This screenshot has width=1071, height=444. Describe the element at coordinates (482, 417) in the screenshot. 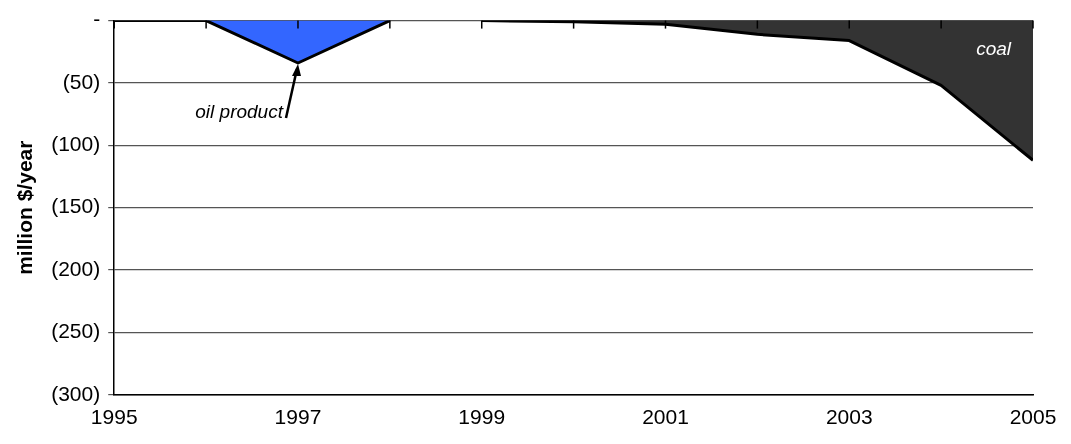

I see `x-tick-label: 1999` at that location.